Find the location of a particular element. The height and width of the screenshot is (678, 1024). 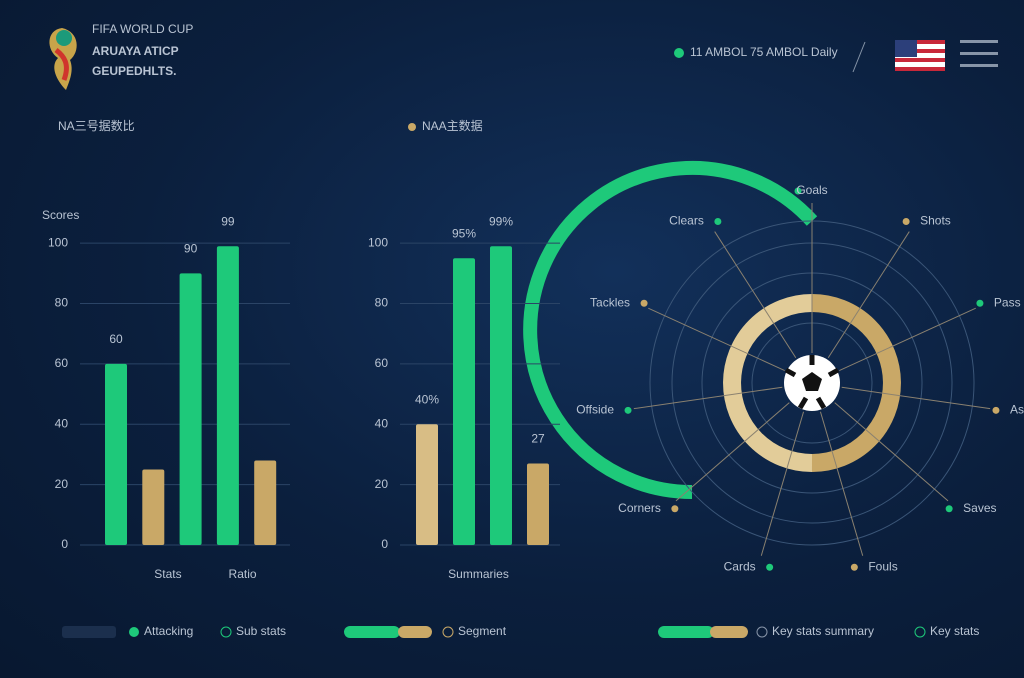

x-tick-label: Summaries is located at coordinates (478, 574).